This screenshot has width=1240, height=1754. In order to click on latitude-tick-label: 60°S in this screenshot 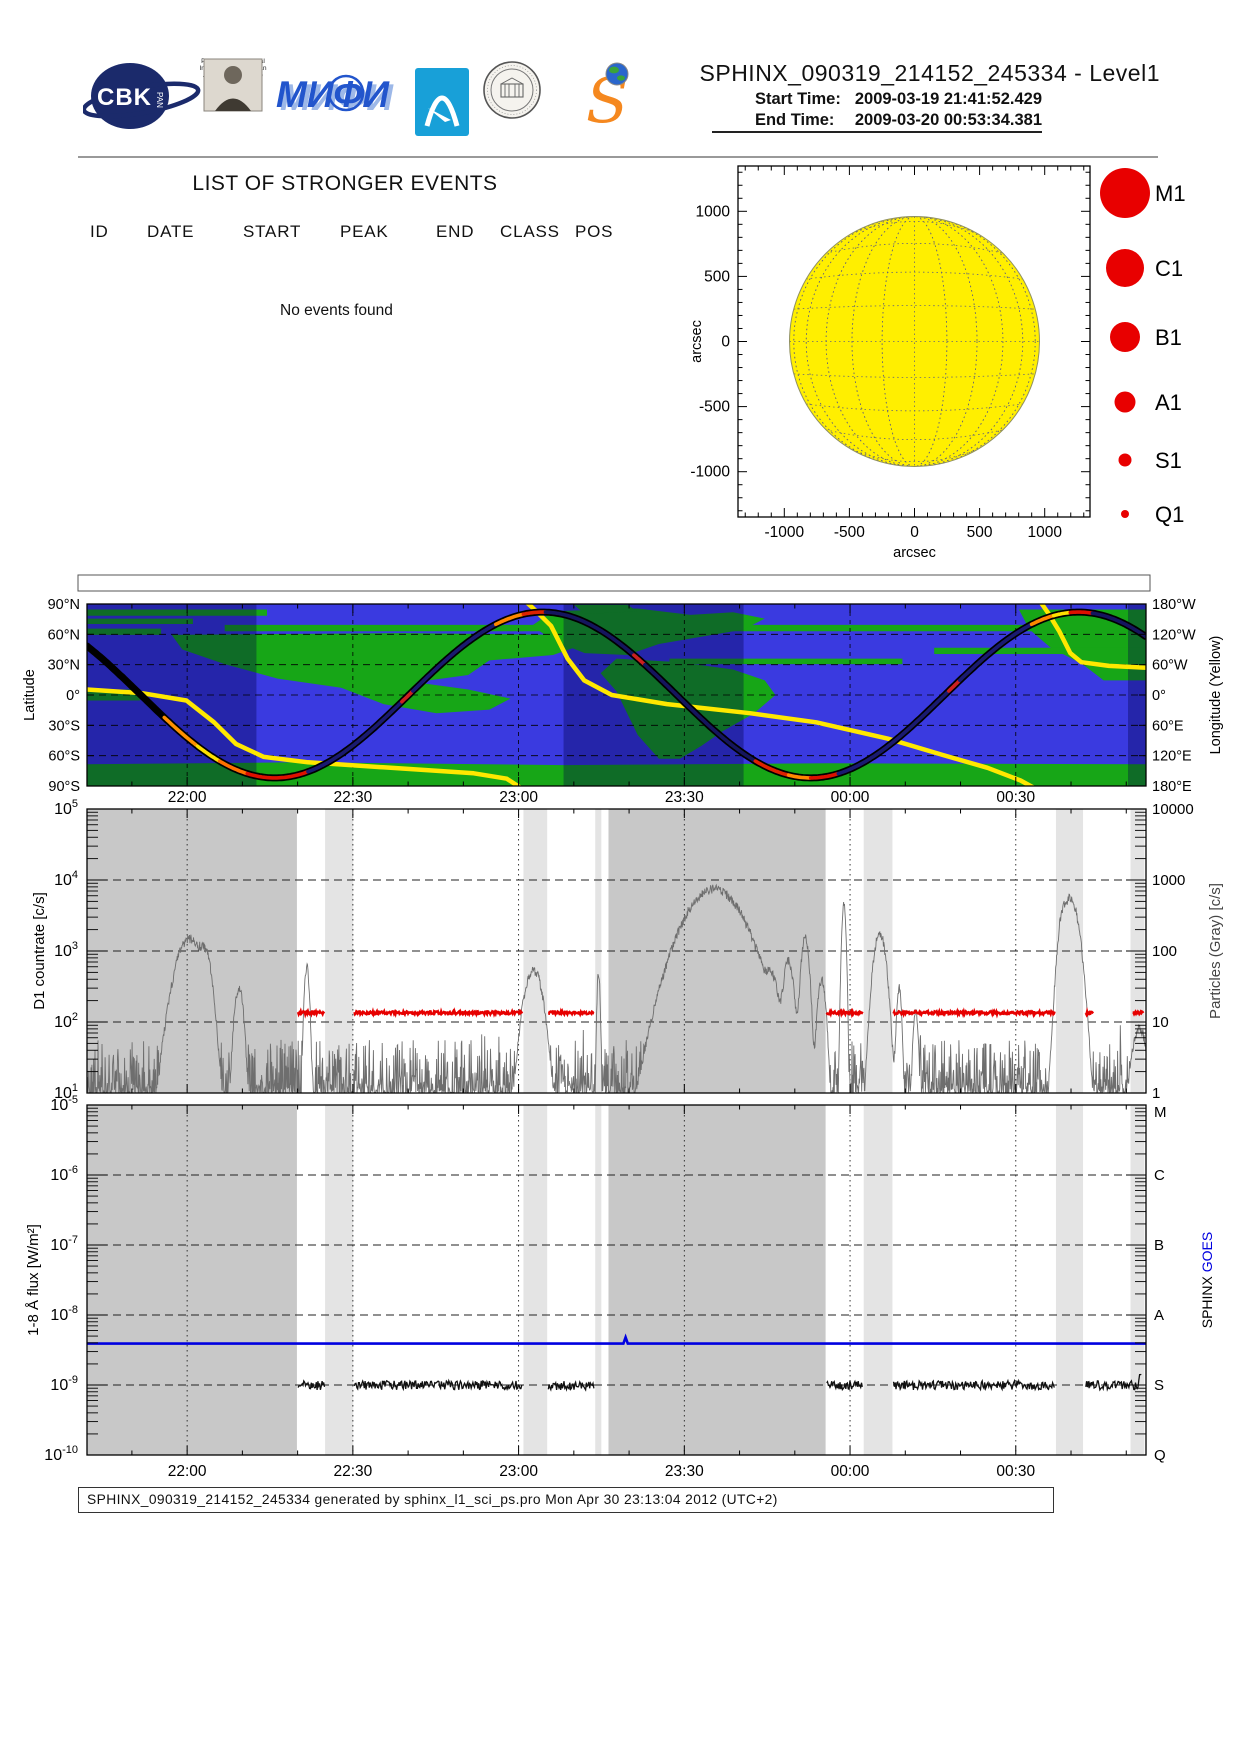, I will do `click(64, 757)`.